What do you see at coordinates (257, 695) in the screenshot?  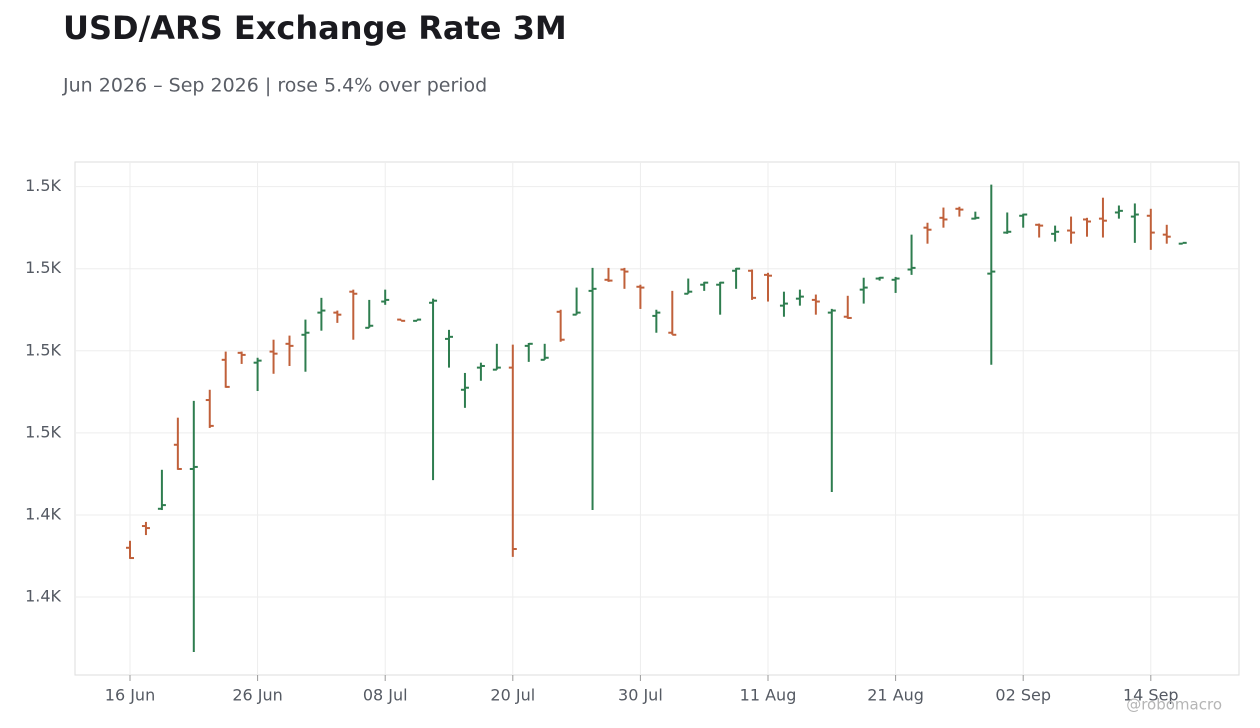 I see `x-tick-label: 26 Jun` at bounding box center [257, 695].